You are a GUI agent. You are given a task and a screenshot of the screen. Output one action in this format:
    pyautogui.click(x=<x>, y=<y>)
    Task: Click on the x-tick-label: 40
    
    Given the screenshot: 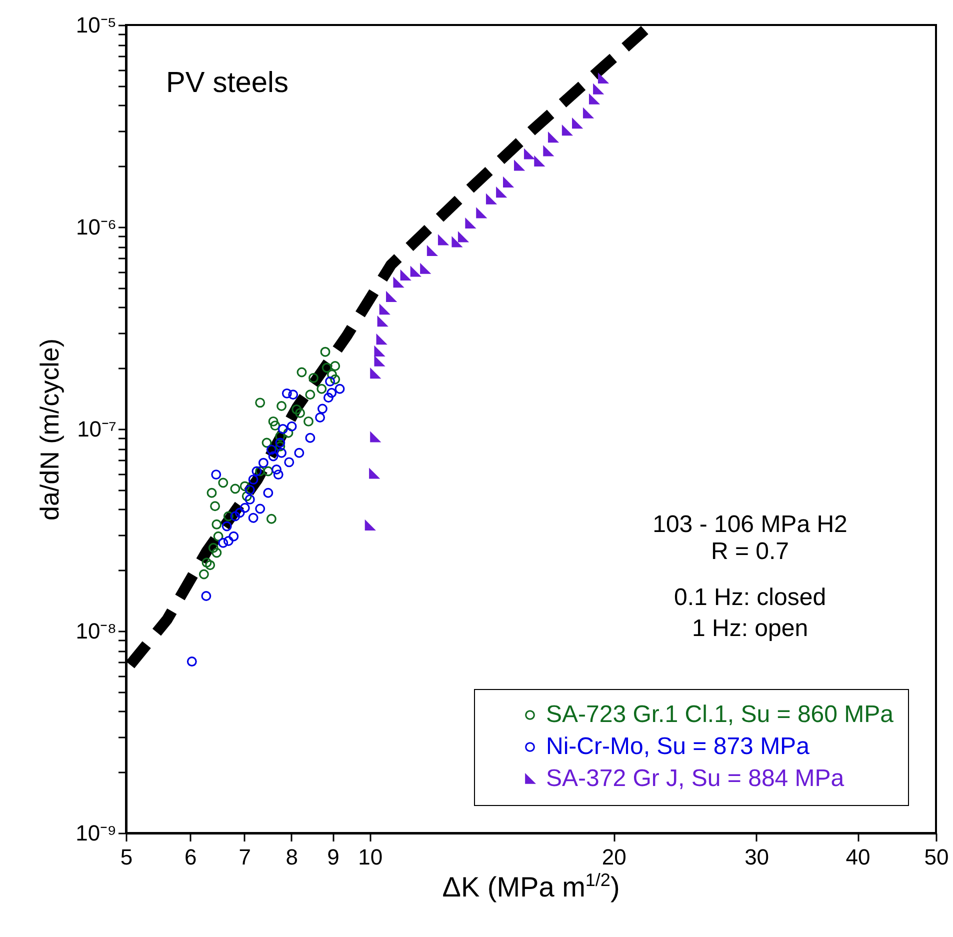 What is the action you would take?
    pyautogui.click(x=858, y=857)
    